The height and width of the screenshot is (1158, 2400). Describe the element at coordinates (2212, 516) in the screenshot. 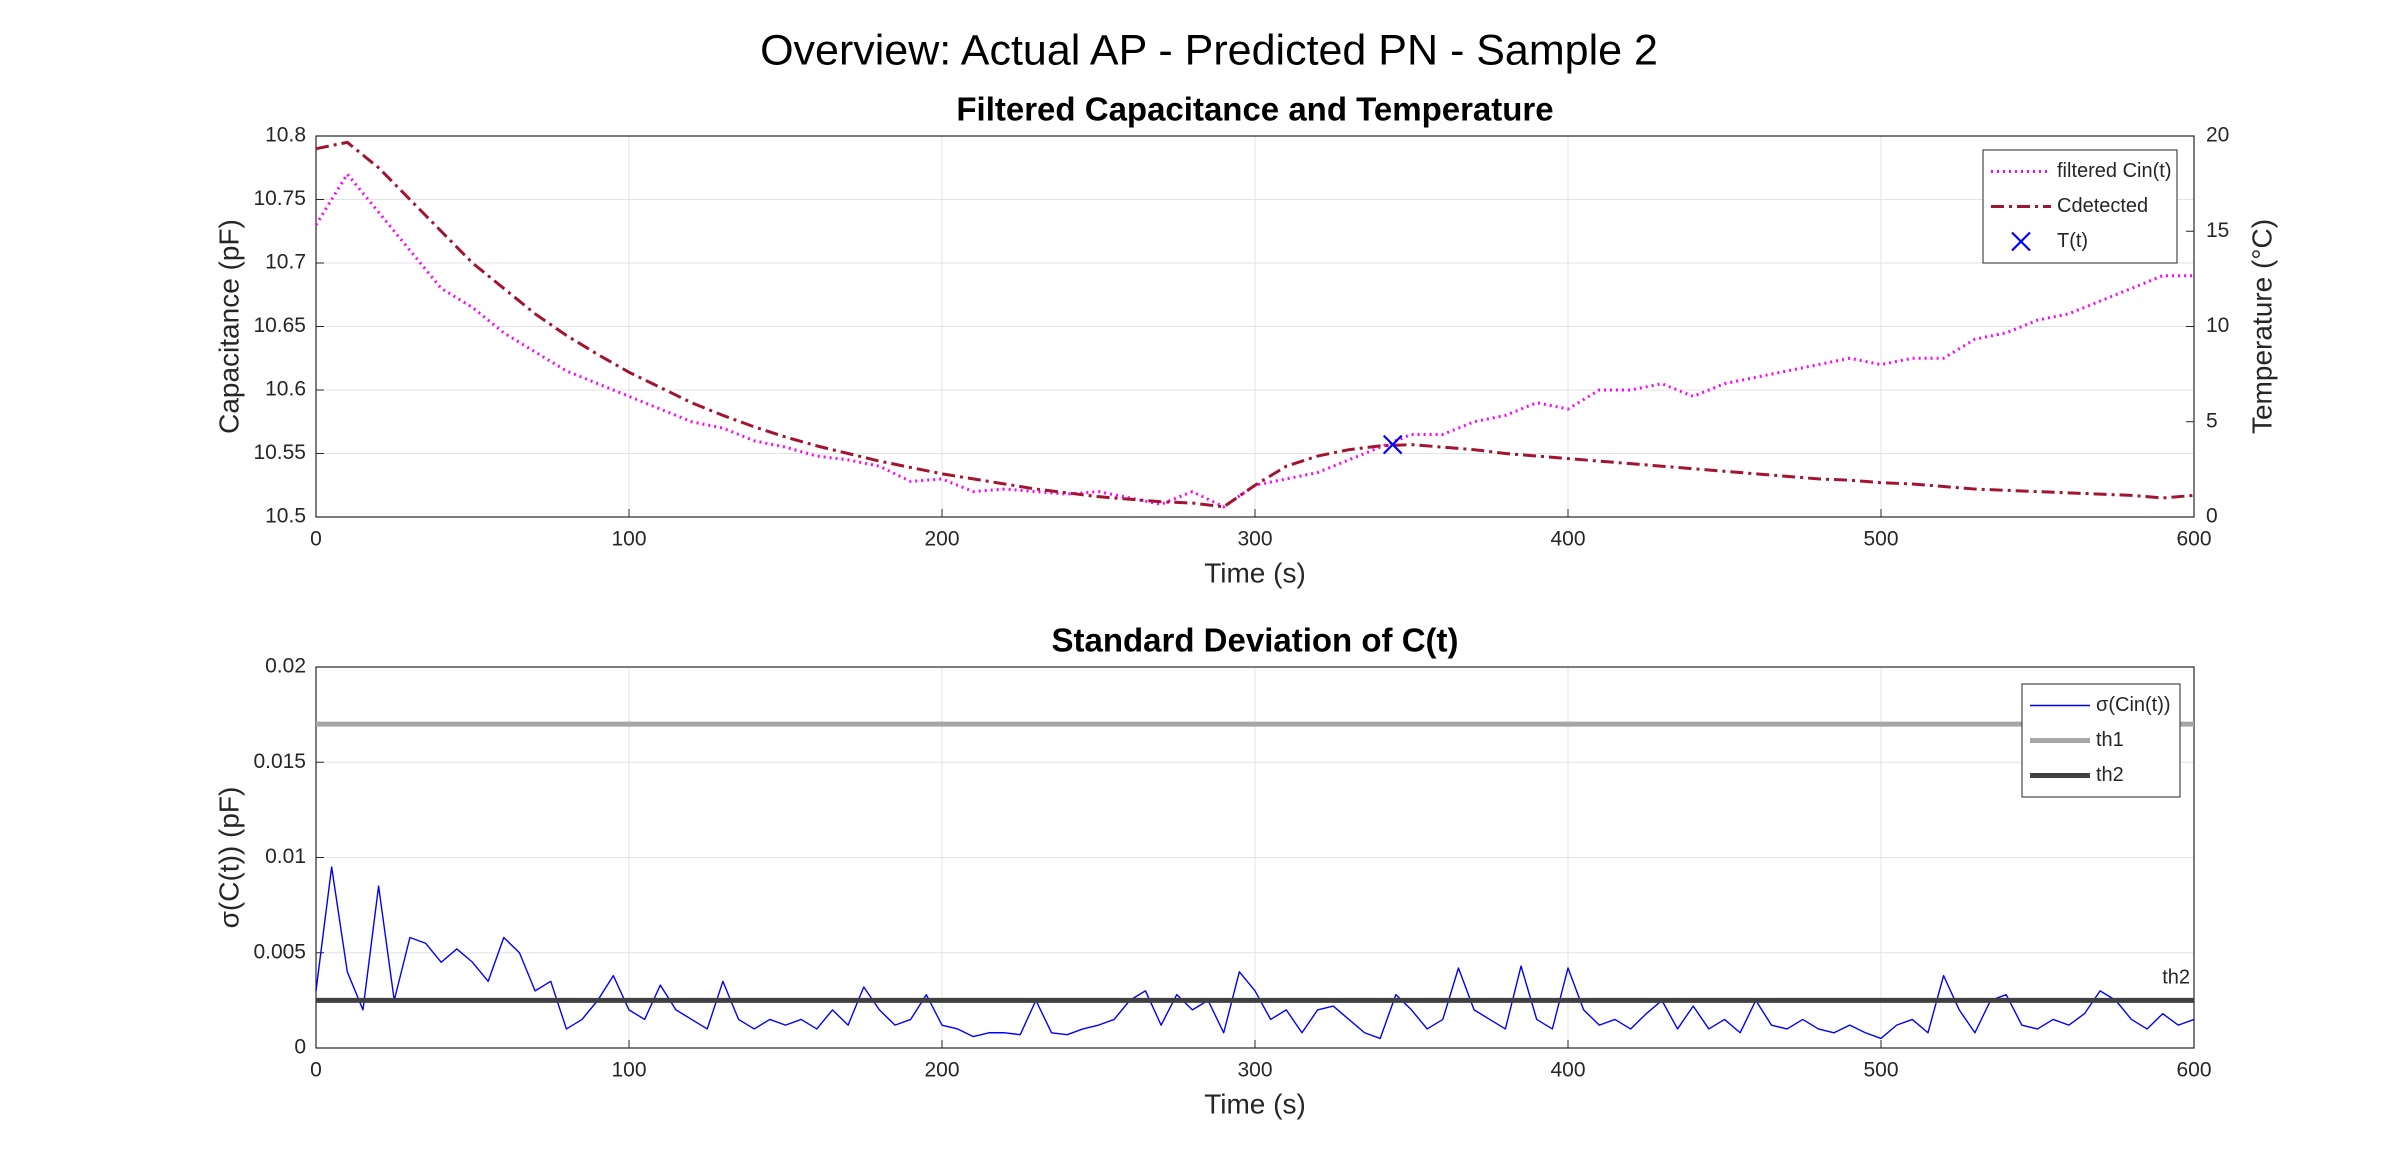

I see `y2-tick-label: 0` at that location.